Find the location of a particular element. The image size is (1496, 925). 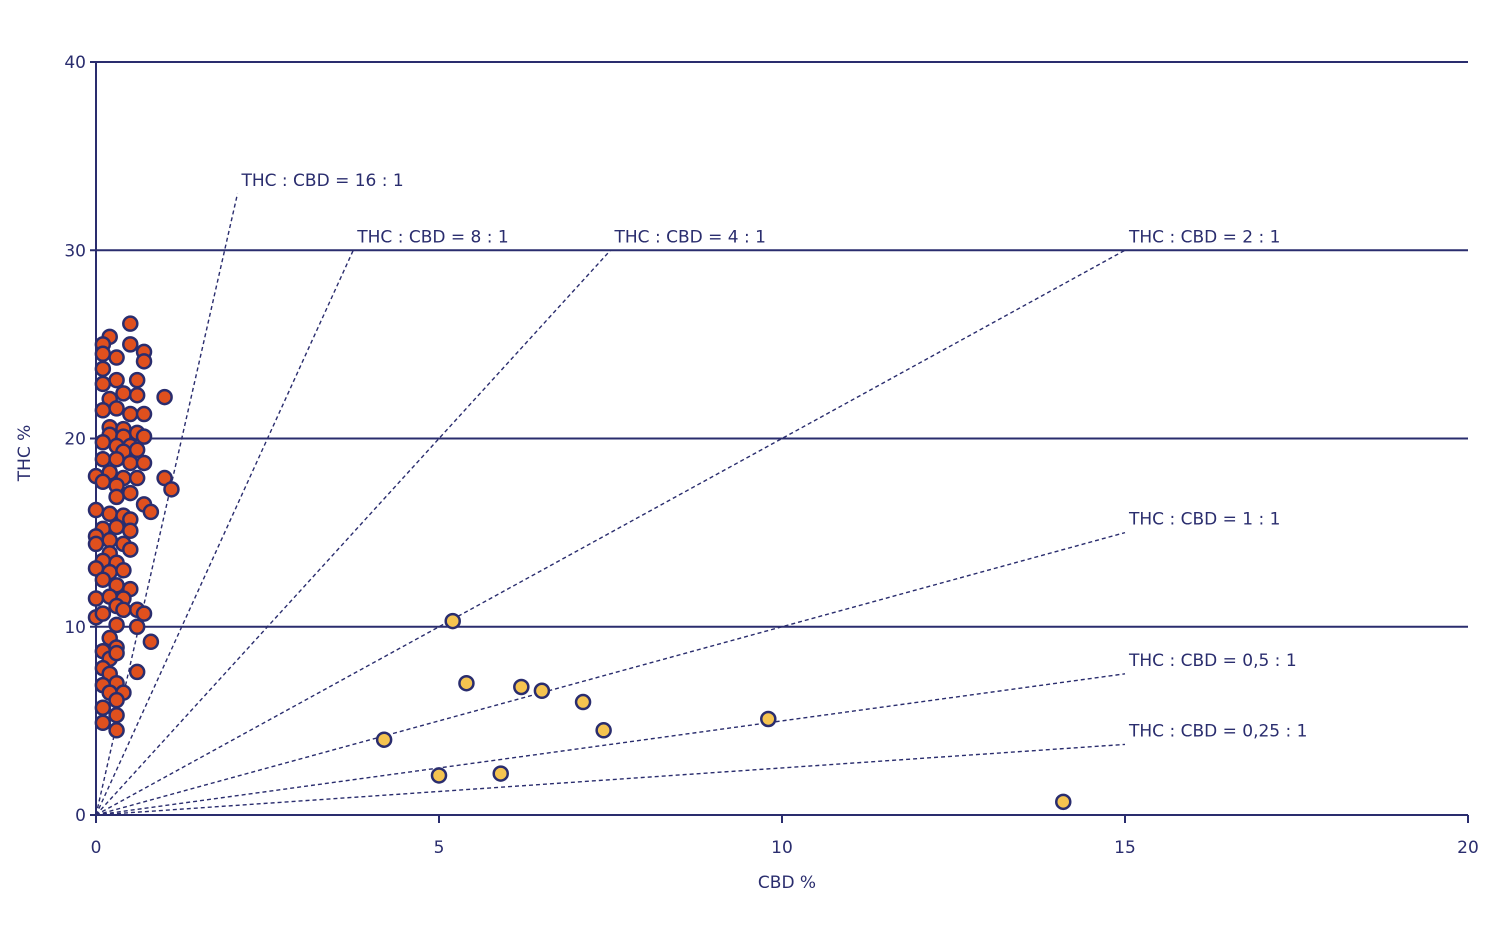

y-tick-label: 30 is located at coordinates (75, 251).